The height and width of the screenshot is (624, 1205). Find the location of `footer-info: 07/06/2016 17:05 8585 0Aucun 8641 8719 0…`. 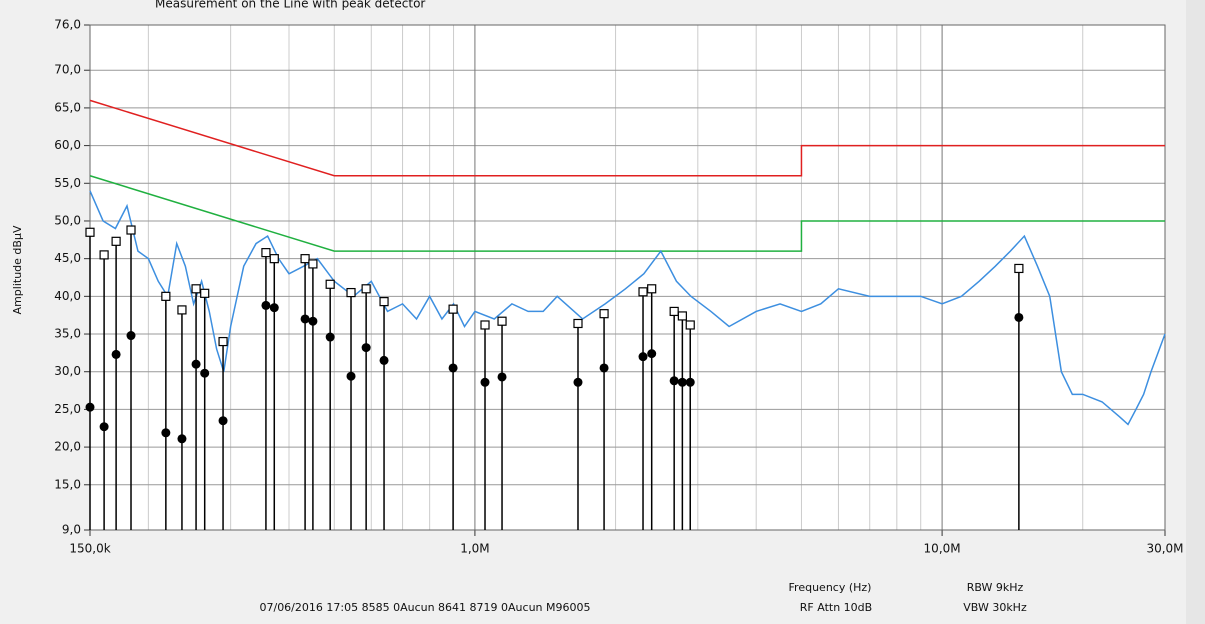

footer-info: 07/06/2016 17:05 8585 0Aucun 8641 8719 0… is located at coordinates (424, 607).